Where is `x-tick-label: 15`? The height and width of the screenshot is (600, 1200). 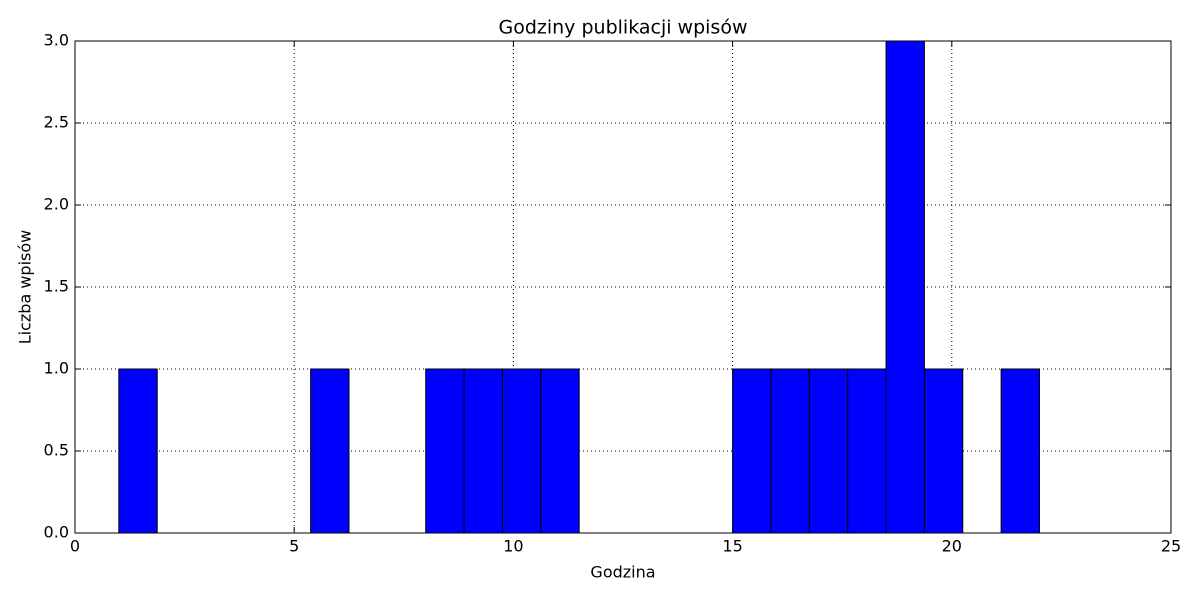 x-tick-label: 15 is located at coordinates (732, 546).